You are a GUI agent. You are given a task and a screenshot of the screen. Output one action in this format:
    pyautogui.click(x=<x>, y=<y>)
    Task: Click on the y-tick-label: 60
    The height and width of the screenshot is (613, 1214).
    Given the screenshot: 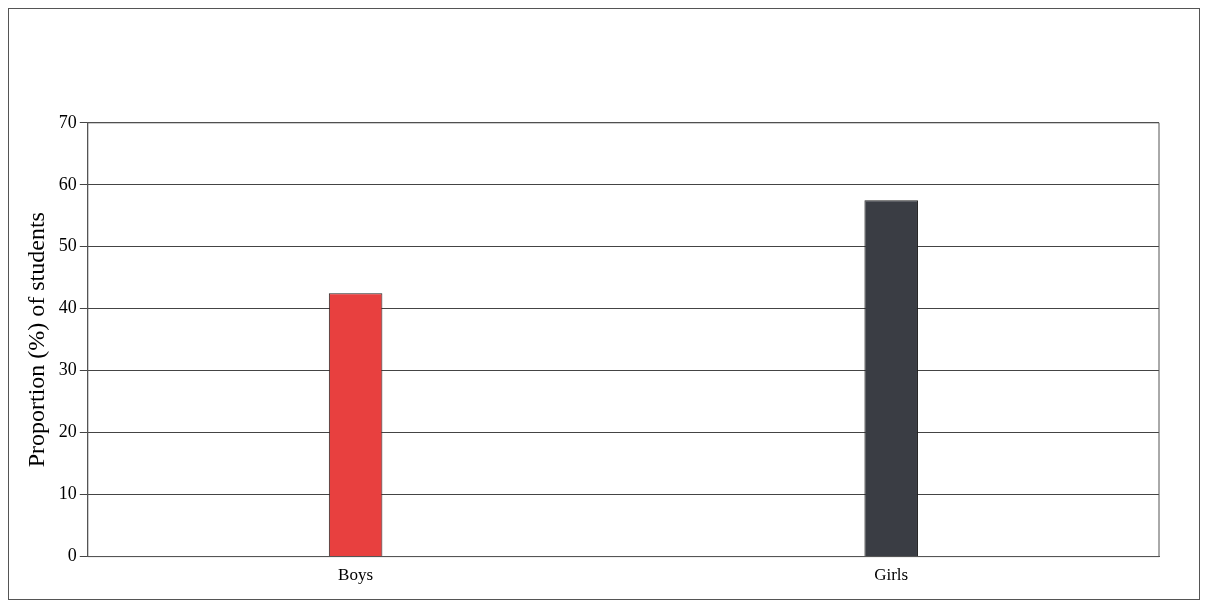 What is the action you would take?
    pyautogui.click(x=67, y=183)
    